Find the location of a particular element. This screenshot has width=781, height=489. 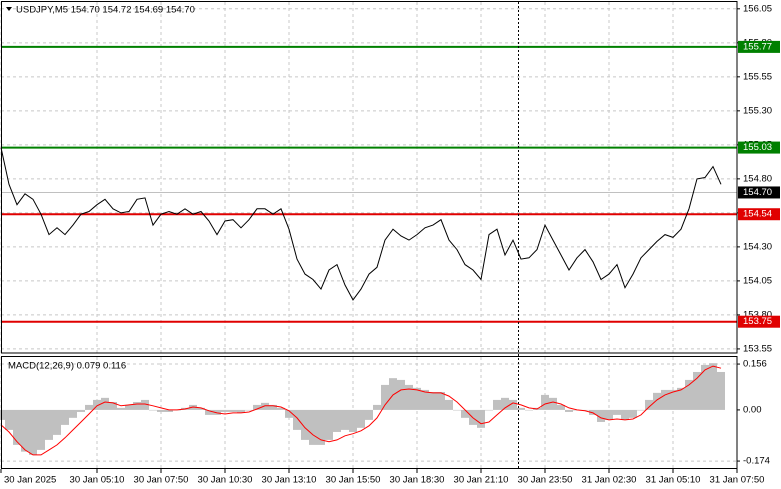

y-tick-label: 155.55 is located at coordinates (757, 76).